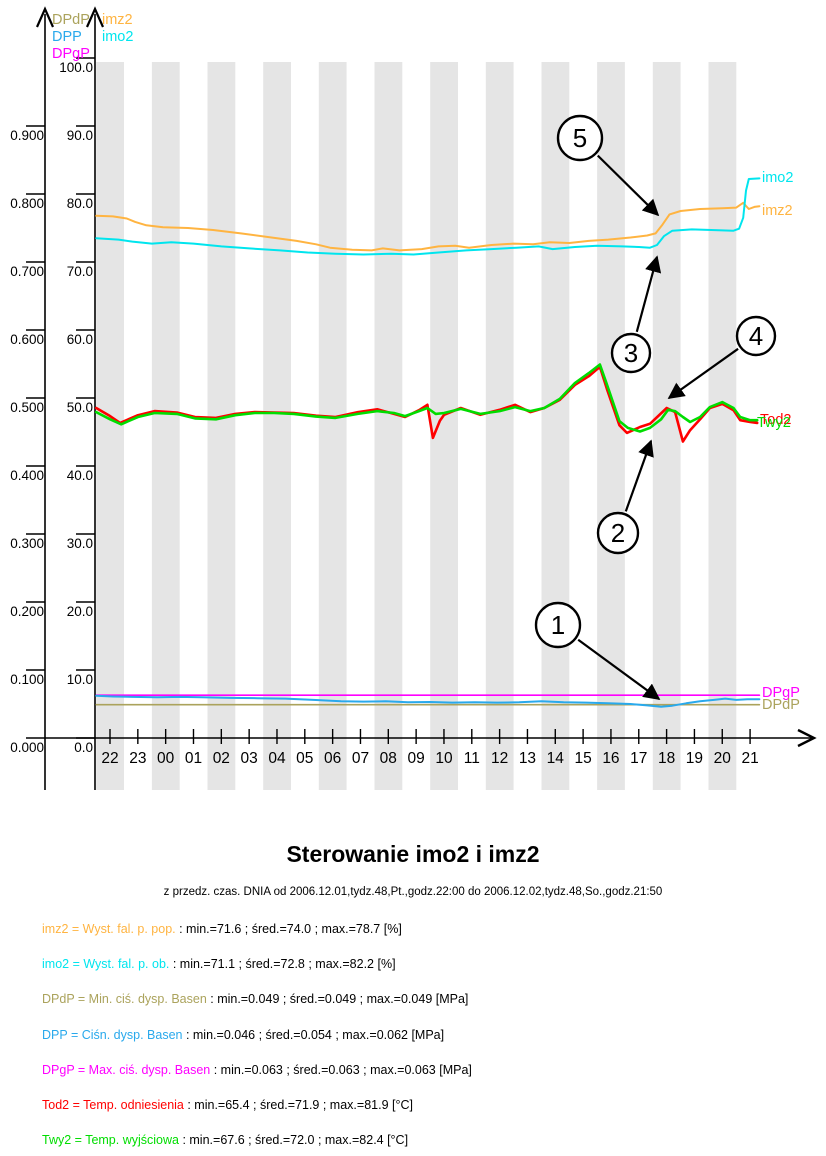 This screenshot has height=1156, width=826. I want to click on hour-tick-label: 07, so click(360, 758).